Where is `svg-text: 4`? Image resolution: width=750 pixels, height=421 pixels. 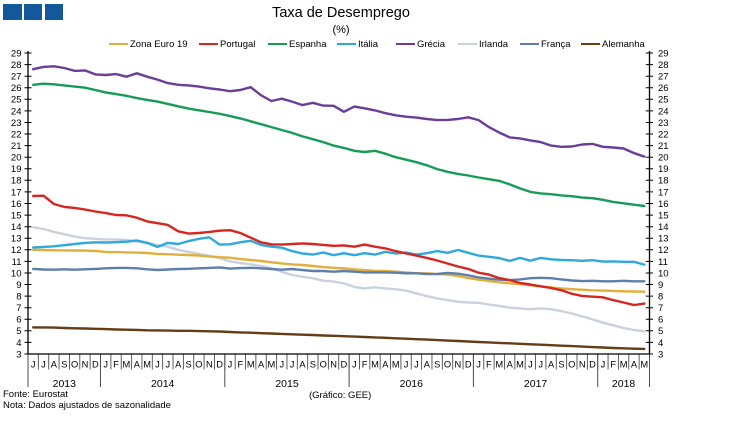
svg-text: 4 is located at coordinates (18, 343).